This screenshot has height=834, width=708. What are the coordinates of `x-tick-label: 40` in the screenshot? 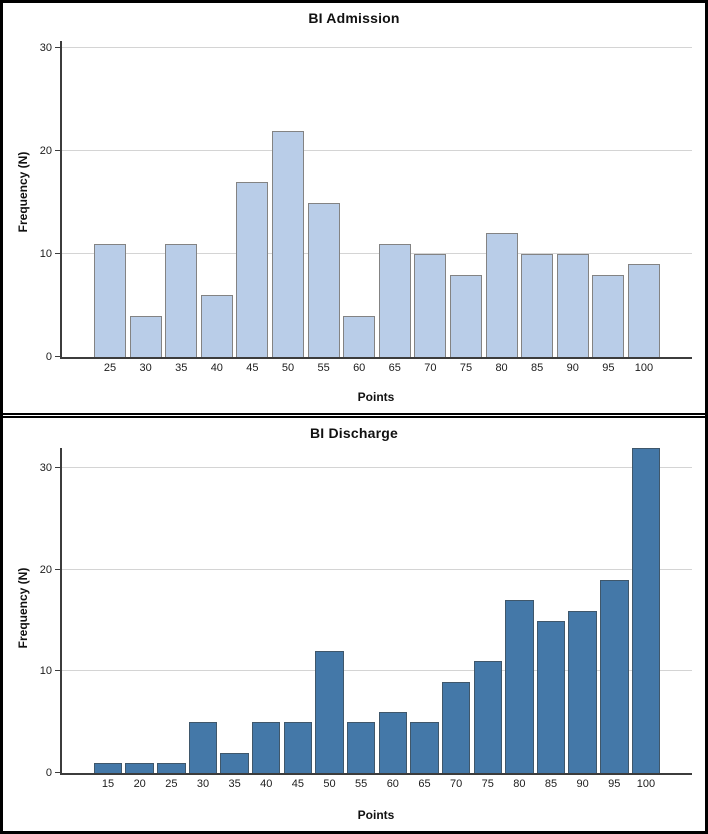 It's located at (216, 368).